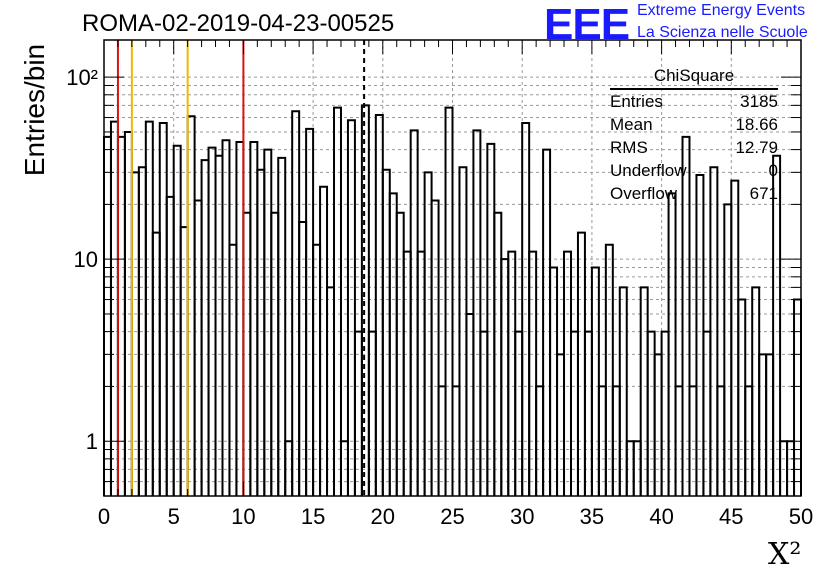 The height and width of the screenshot is (572, 836). Describe the element at coordinates (522, 516) in the screenshot. I see `x-tick-label: 30` at that location.